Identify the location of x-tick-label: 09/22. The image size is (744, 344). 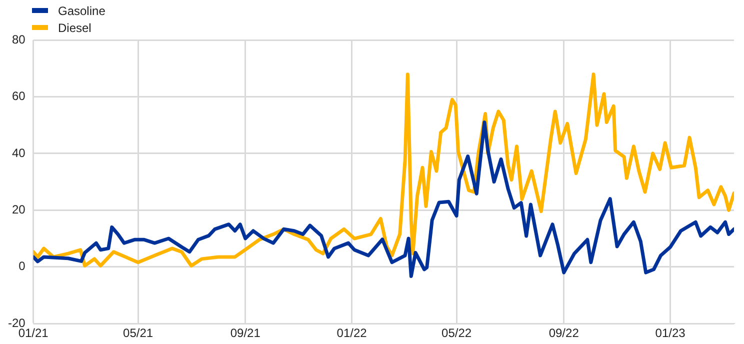
(564, 333).